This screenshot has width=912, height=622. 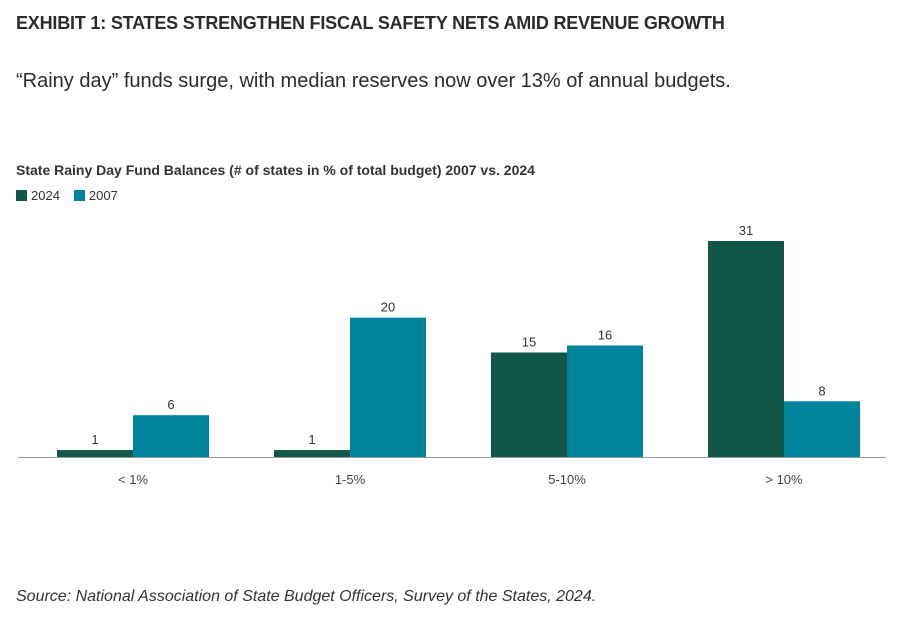 I want to click on legend-item-2007: 2007, so click(x=95, y=195).